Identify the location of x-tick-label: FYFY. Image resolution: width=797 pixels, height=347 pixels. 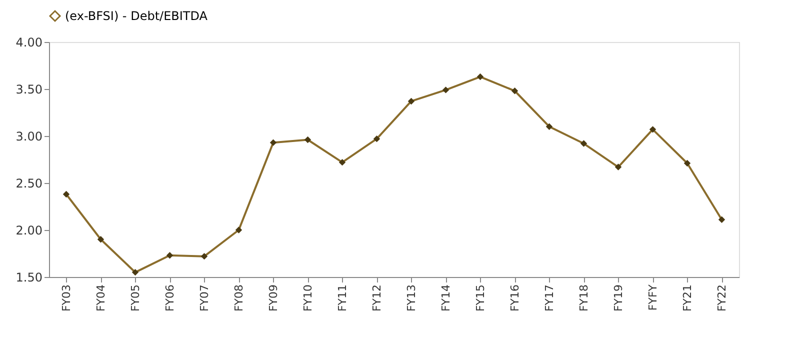
(653, 297).